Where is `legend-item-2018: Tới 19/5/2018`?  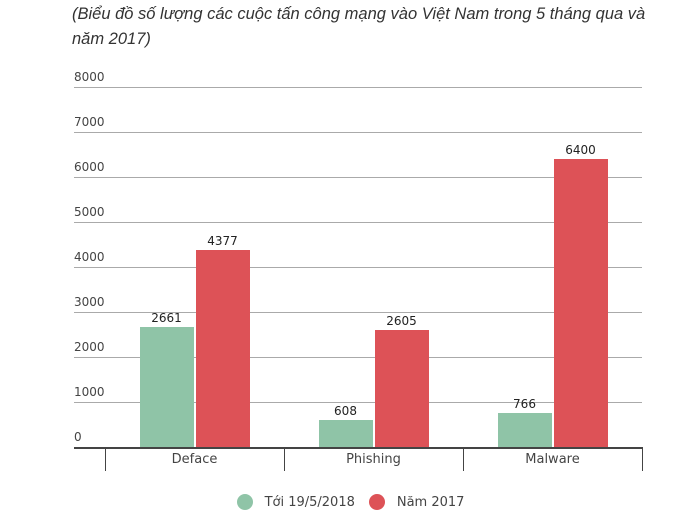
legend-item-2018: Tới 19/5/2018 is located at coordinates (295, 502).